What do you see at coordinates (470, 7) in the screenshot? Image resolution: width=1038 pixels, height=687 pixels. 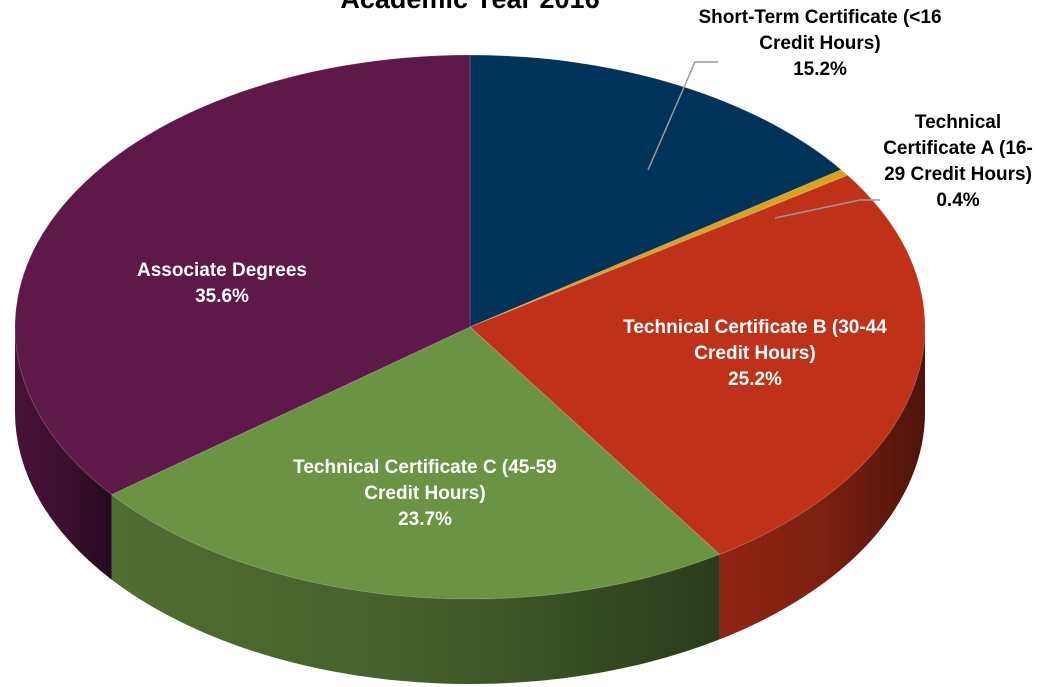 I see `chart-title: Academic Year 2016` at bounding box center [470, 7].